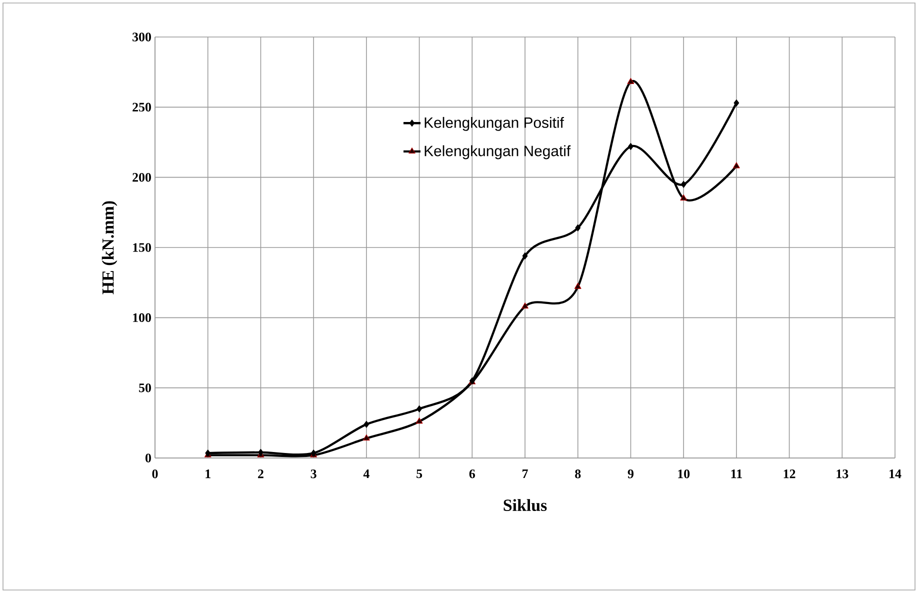 This screenshot has width=918, height=593. I want to click on x-tick-label: 1, so click(208, 474).